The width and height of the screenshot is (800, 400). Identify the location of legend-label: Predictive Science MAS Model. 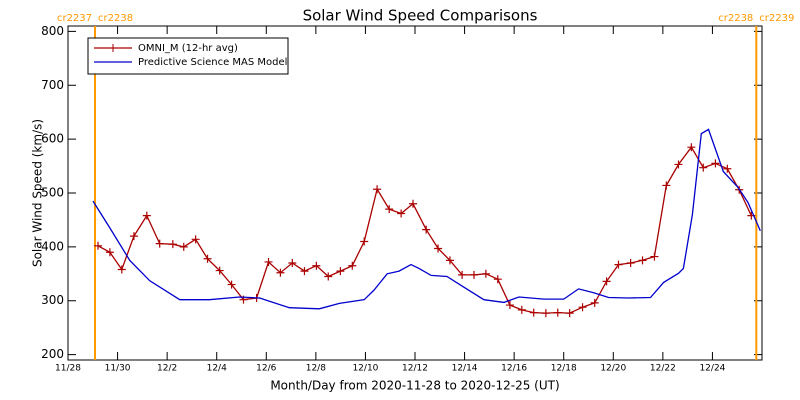
(212, 62).